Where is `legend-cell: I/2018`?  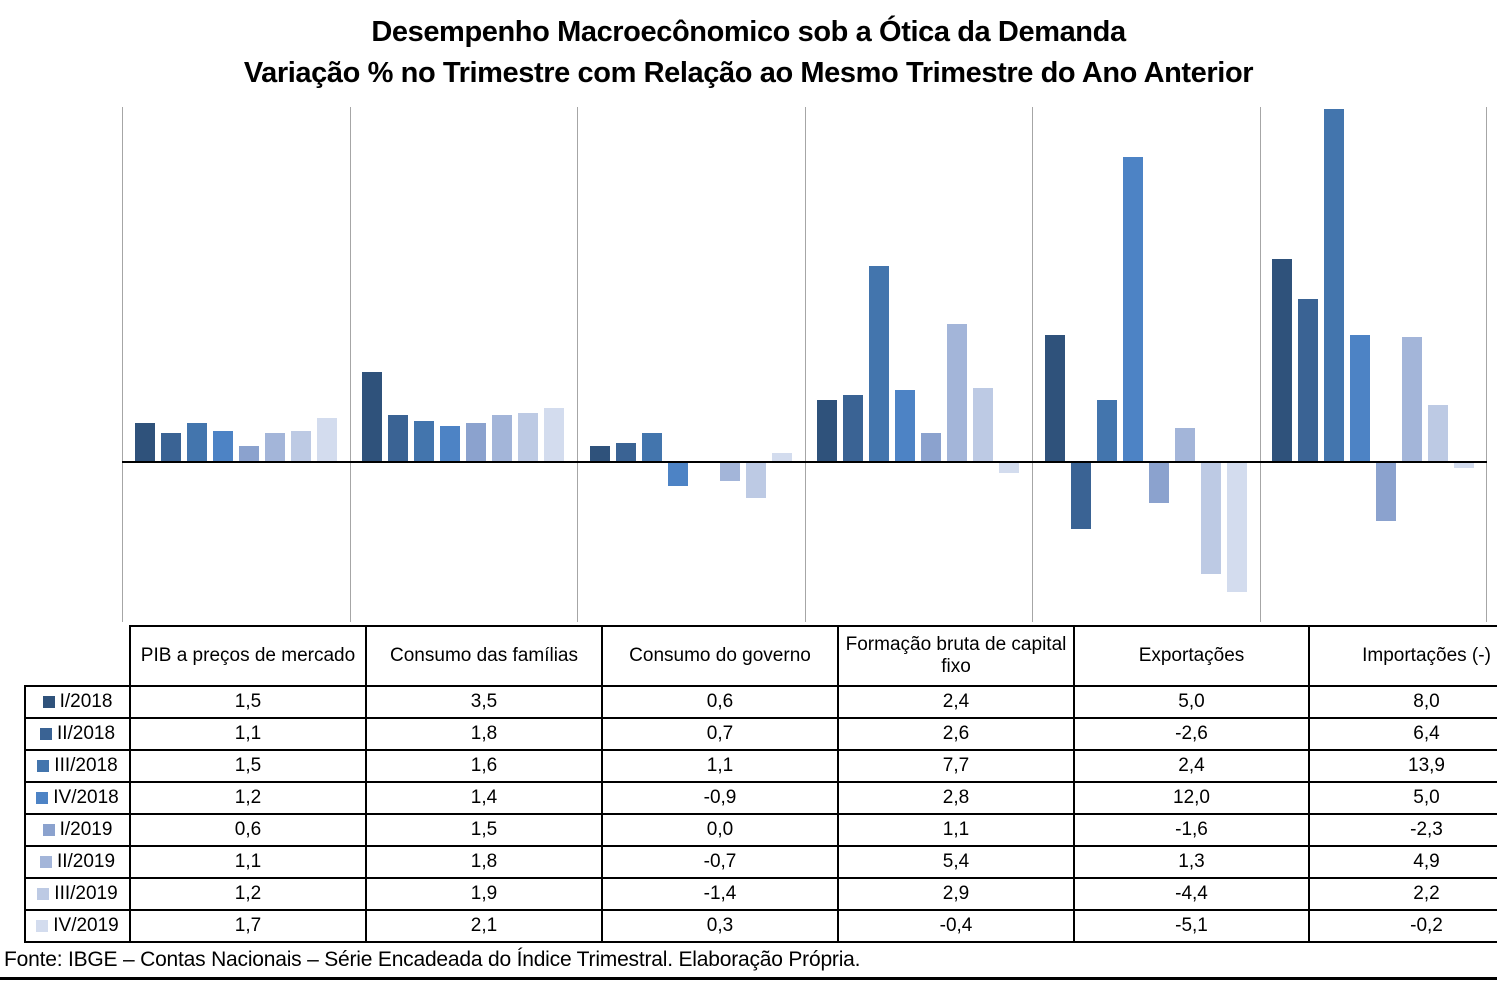
legend-cell: I/2018 is located at coordinates (77, 702).